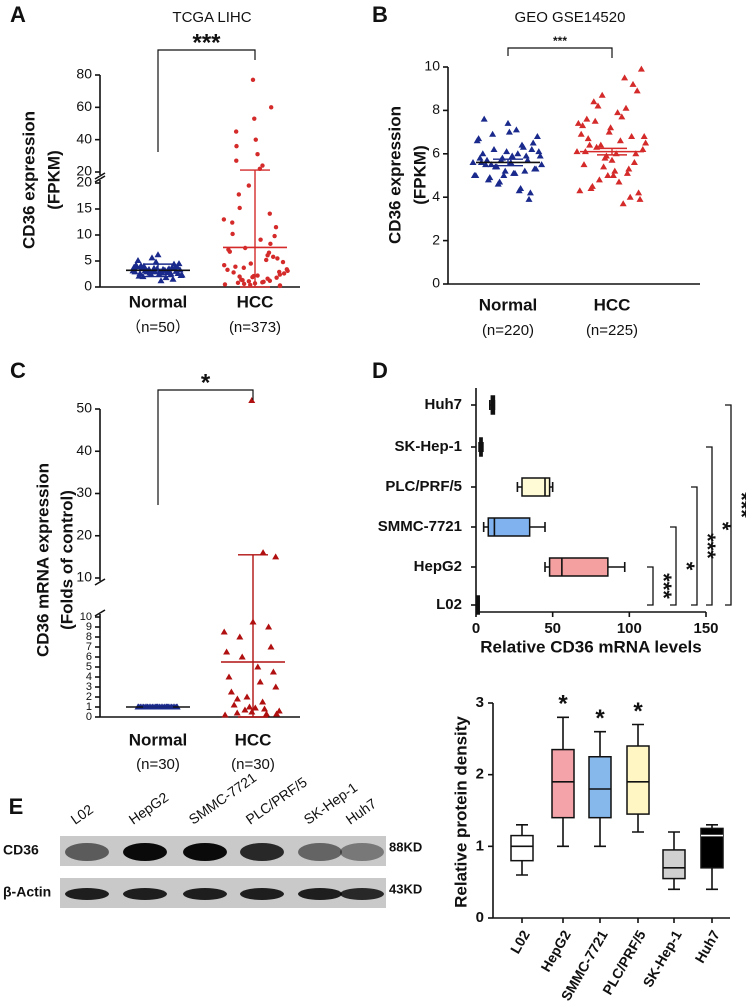 The width and height of the screenshot is (746, 1004). Describe the element at coordinates (423, 486) in the screenshot. I see `y-tick-label: PLC/PRF/5` at that location.